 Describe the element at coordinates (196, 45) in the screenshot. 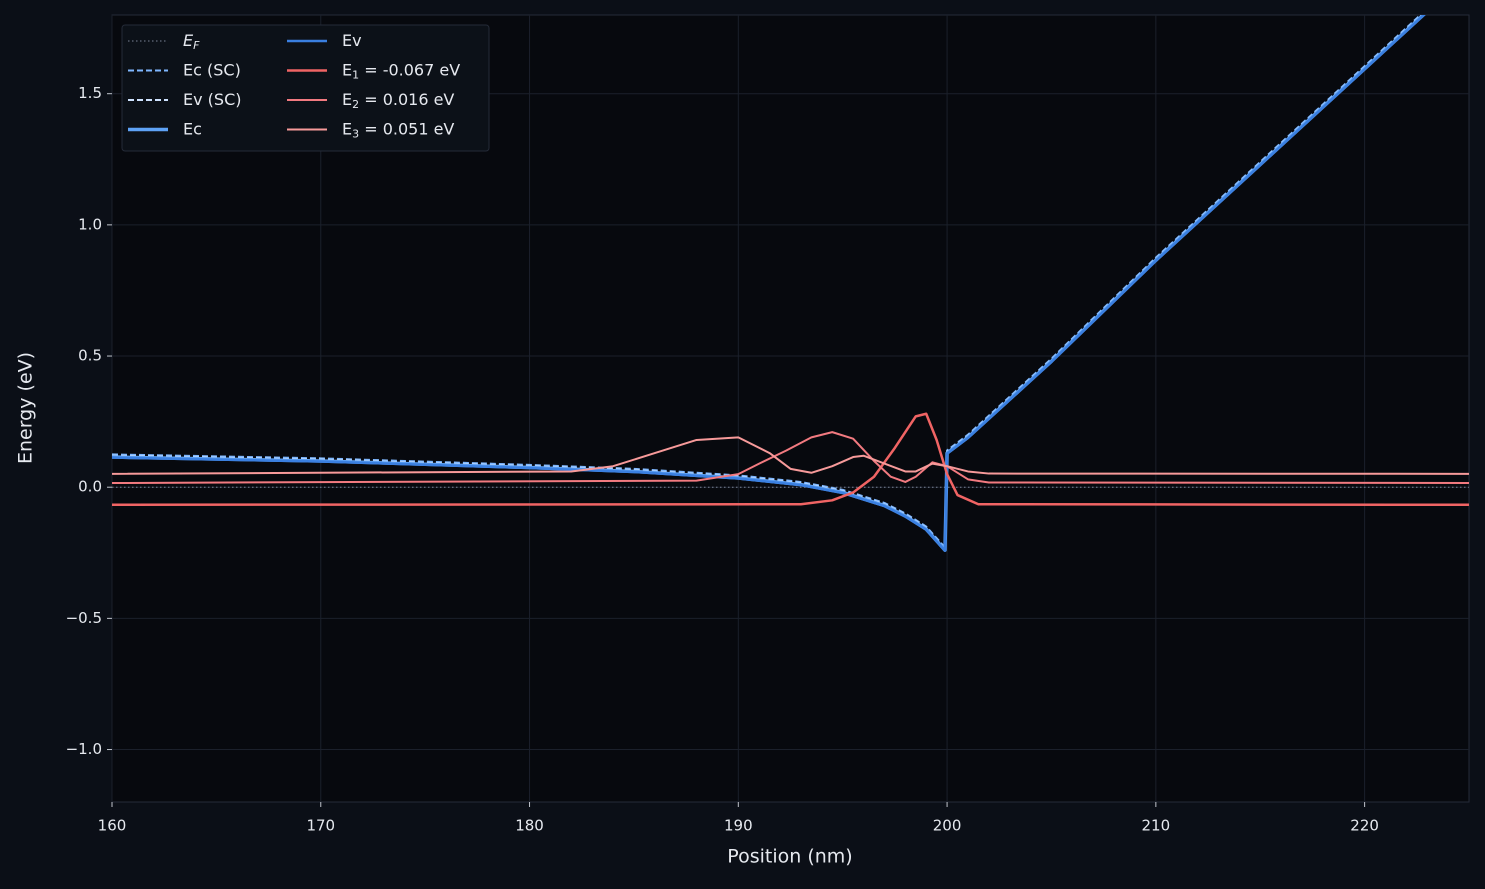

I see `legend-subscript: F` at that location.